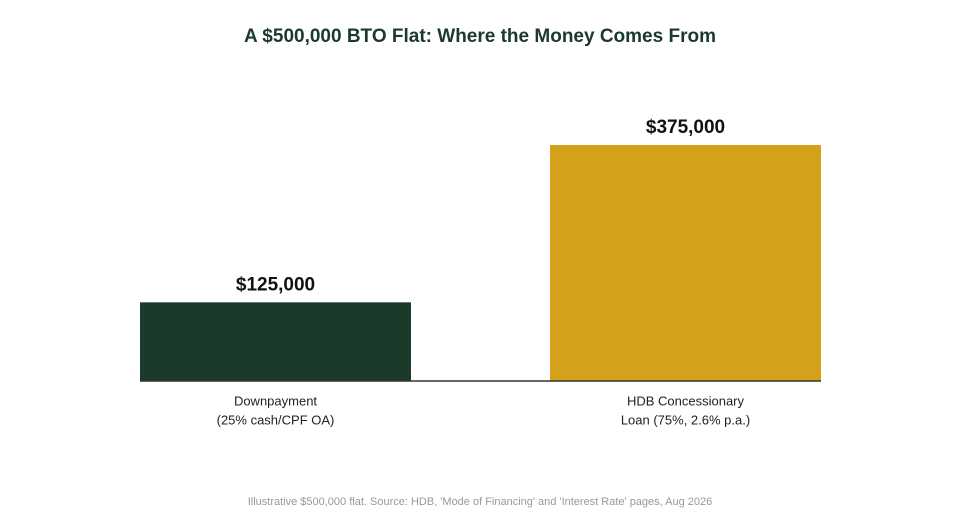  What do you see at coordinates (686, 400) in the screenshot?
I see `x-tick-label: HDB Concessionary` at bounding box center [686, 400].